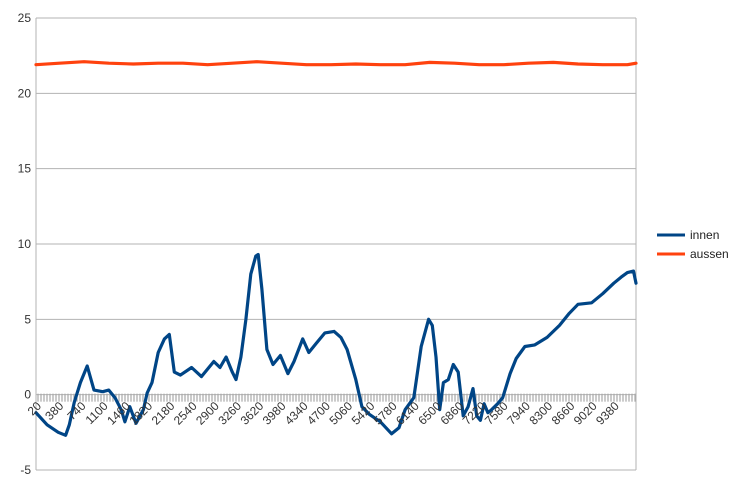 This screenshot has height=488, width=744. I want to click on legend-label-innen: innen, so click(704, 235).